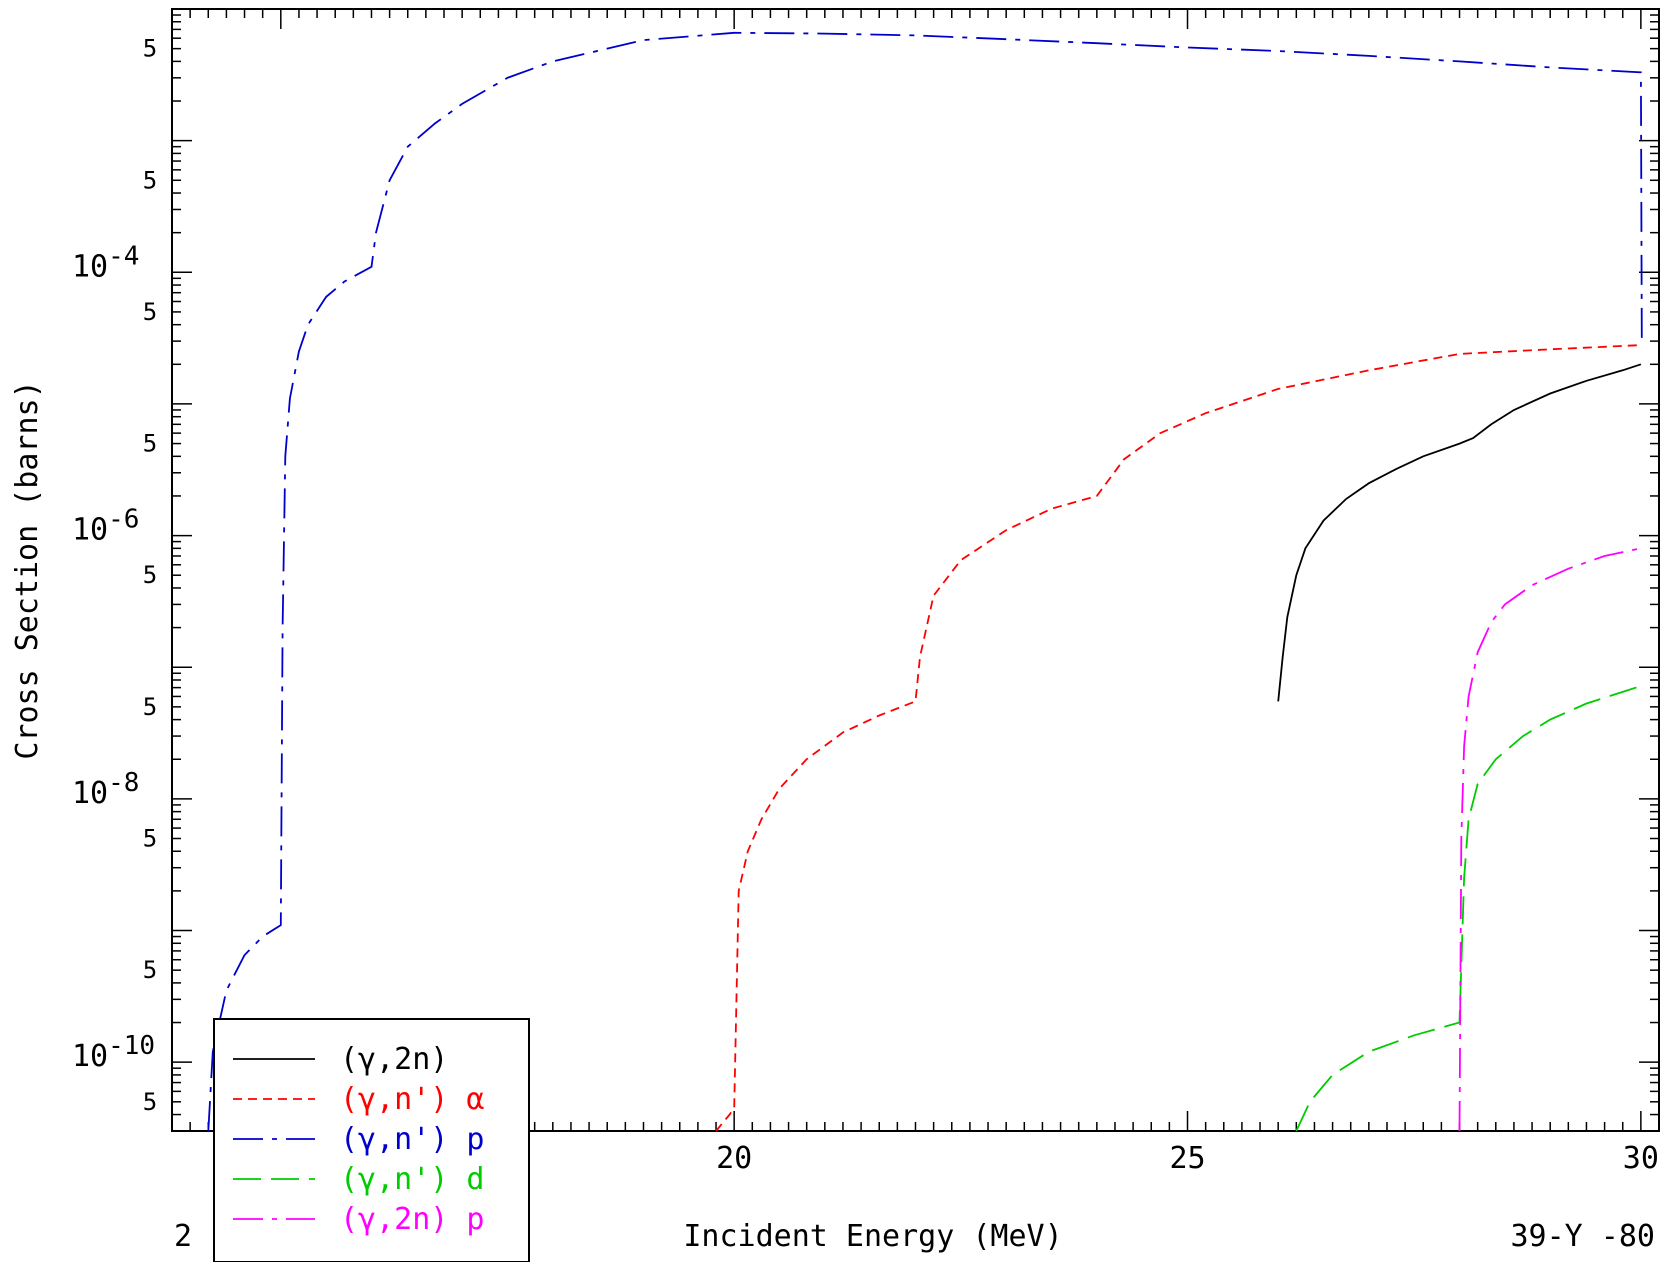  What do you see at coordinates (1641, 1158) in the screenshot?
I see `x-tick-label: 30` at bounding box center [1641, 1158].